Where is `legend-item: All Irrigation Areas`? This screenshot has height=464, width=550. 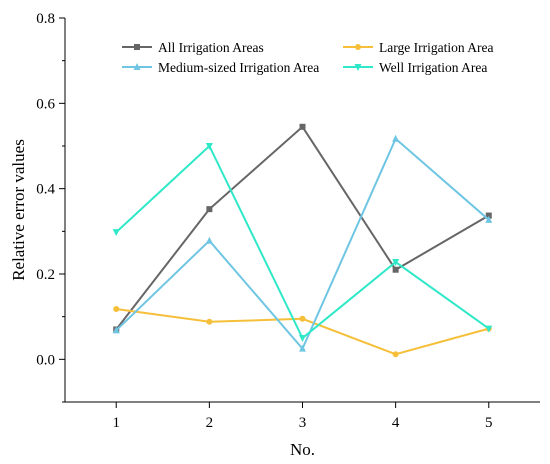 legend-item: All Irrigation Areas is located at coordinates (193, 47).